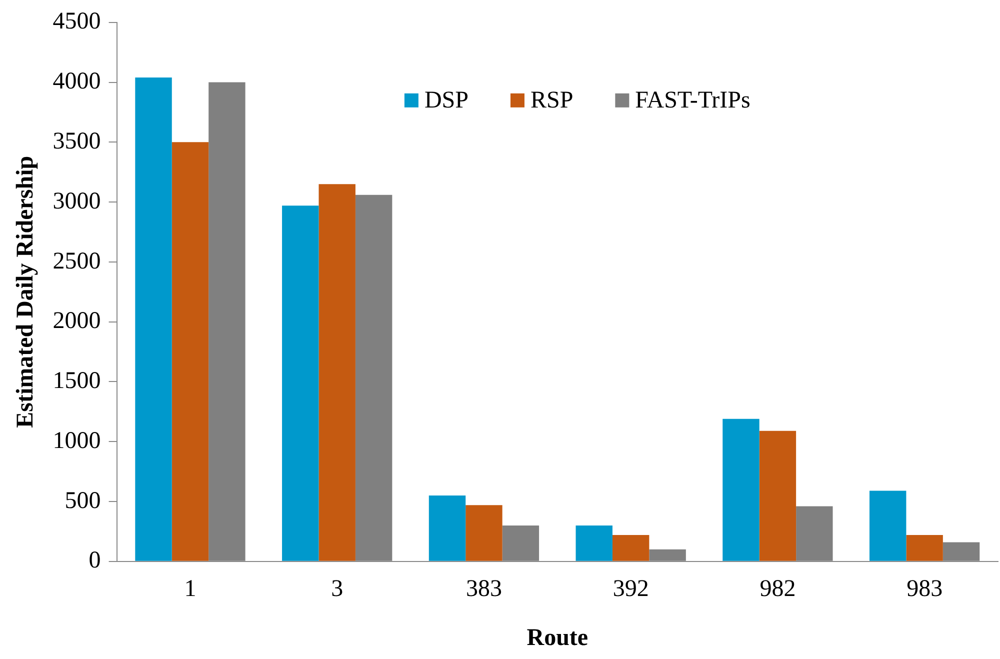 This screenshot has height=659, width=1000. What do you see at coordinates (630, 589) in the screenshot?
I see `x-tick-label: 392` at bounding box center [630, 589].